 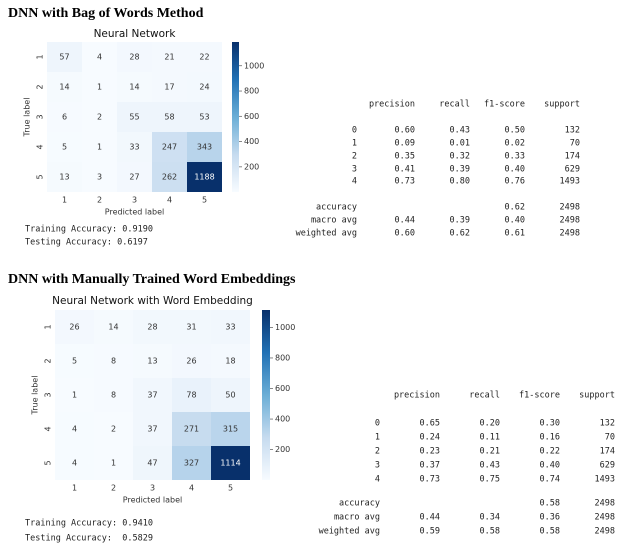 I want to click on report-cell: 0.58, so click(x=550, y=504).